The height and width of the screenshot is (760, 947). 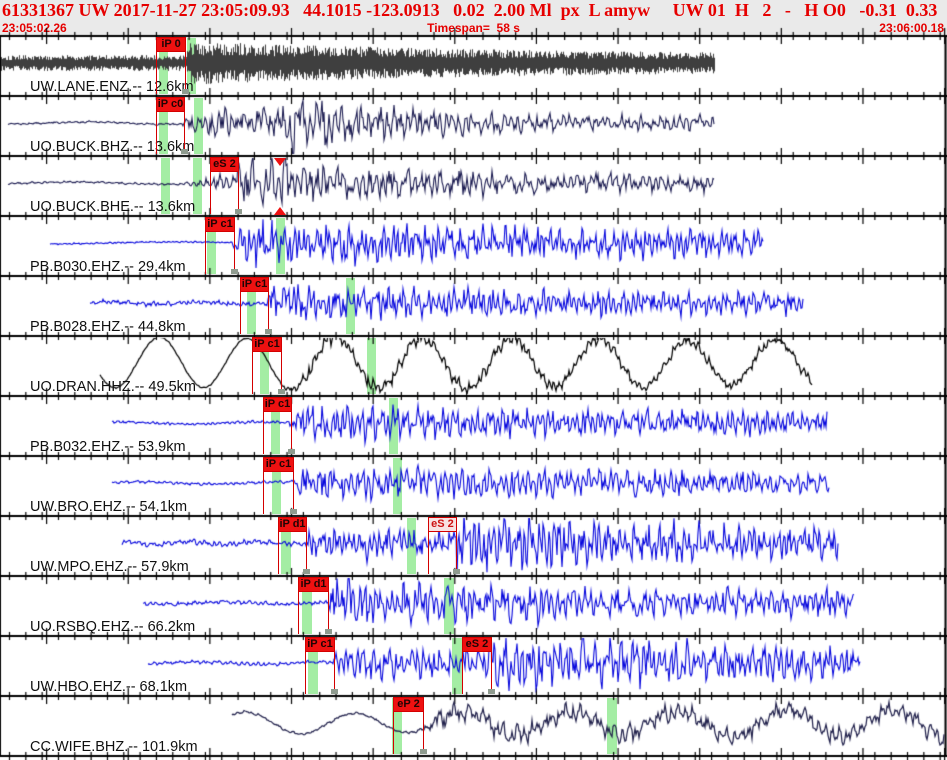 What do you see at coordinates (112, 87) in the screenshot?
I see `station-label: UW.LANE.ENZ.-- 12.6km` at bounding box center [112, 87].